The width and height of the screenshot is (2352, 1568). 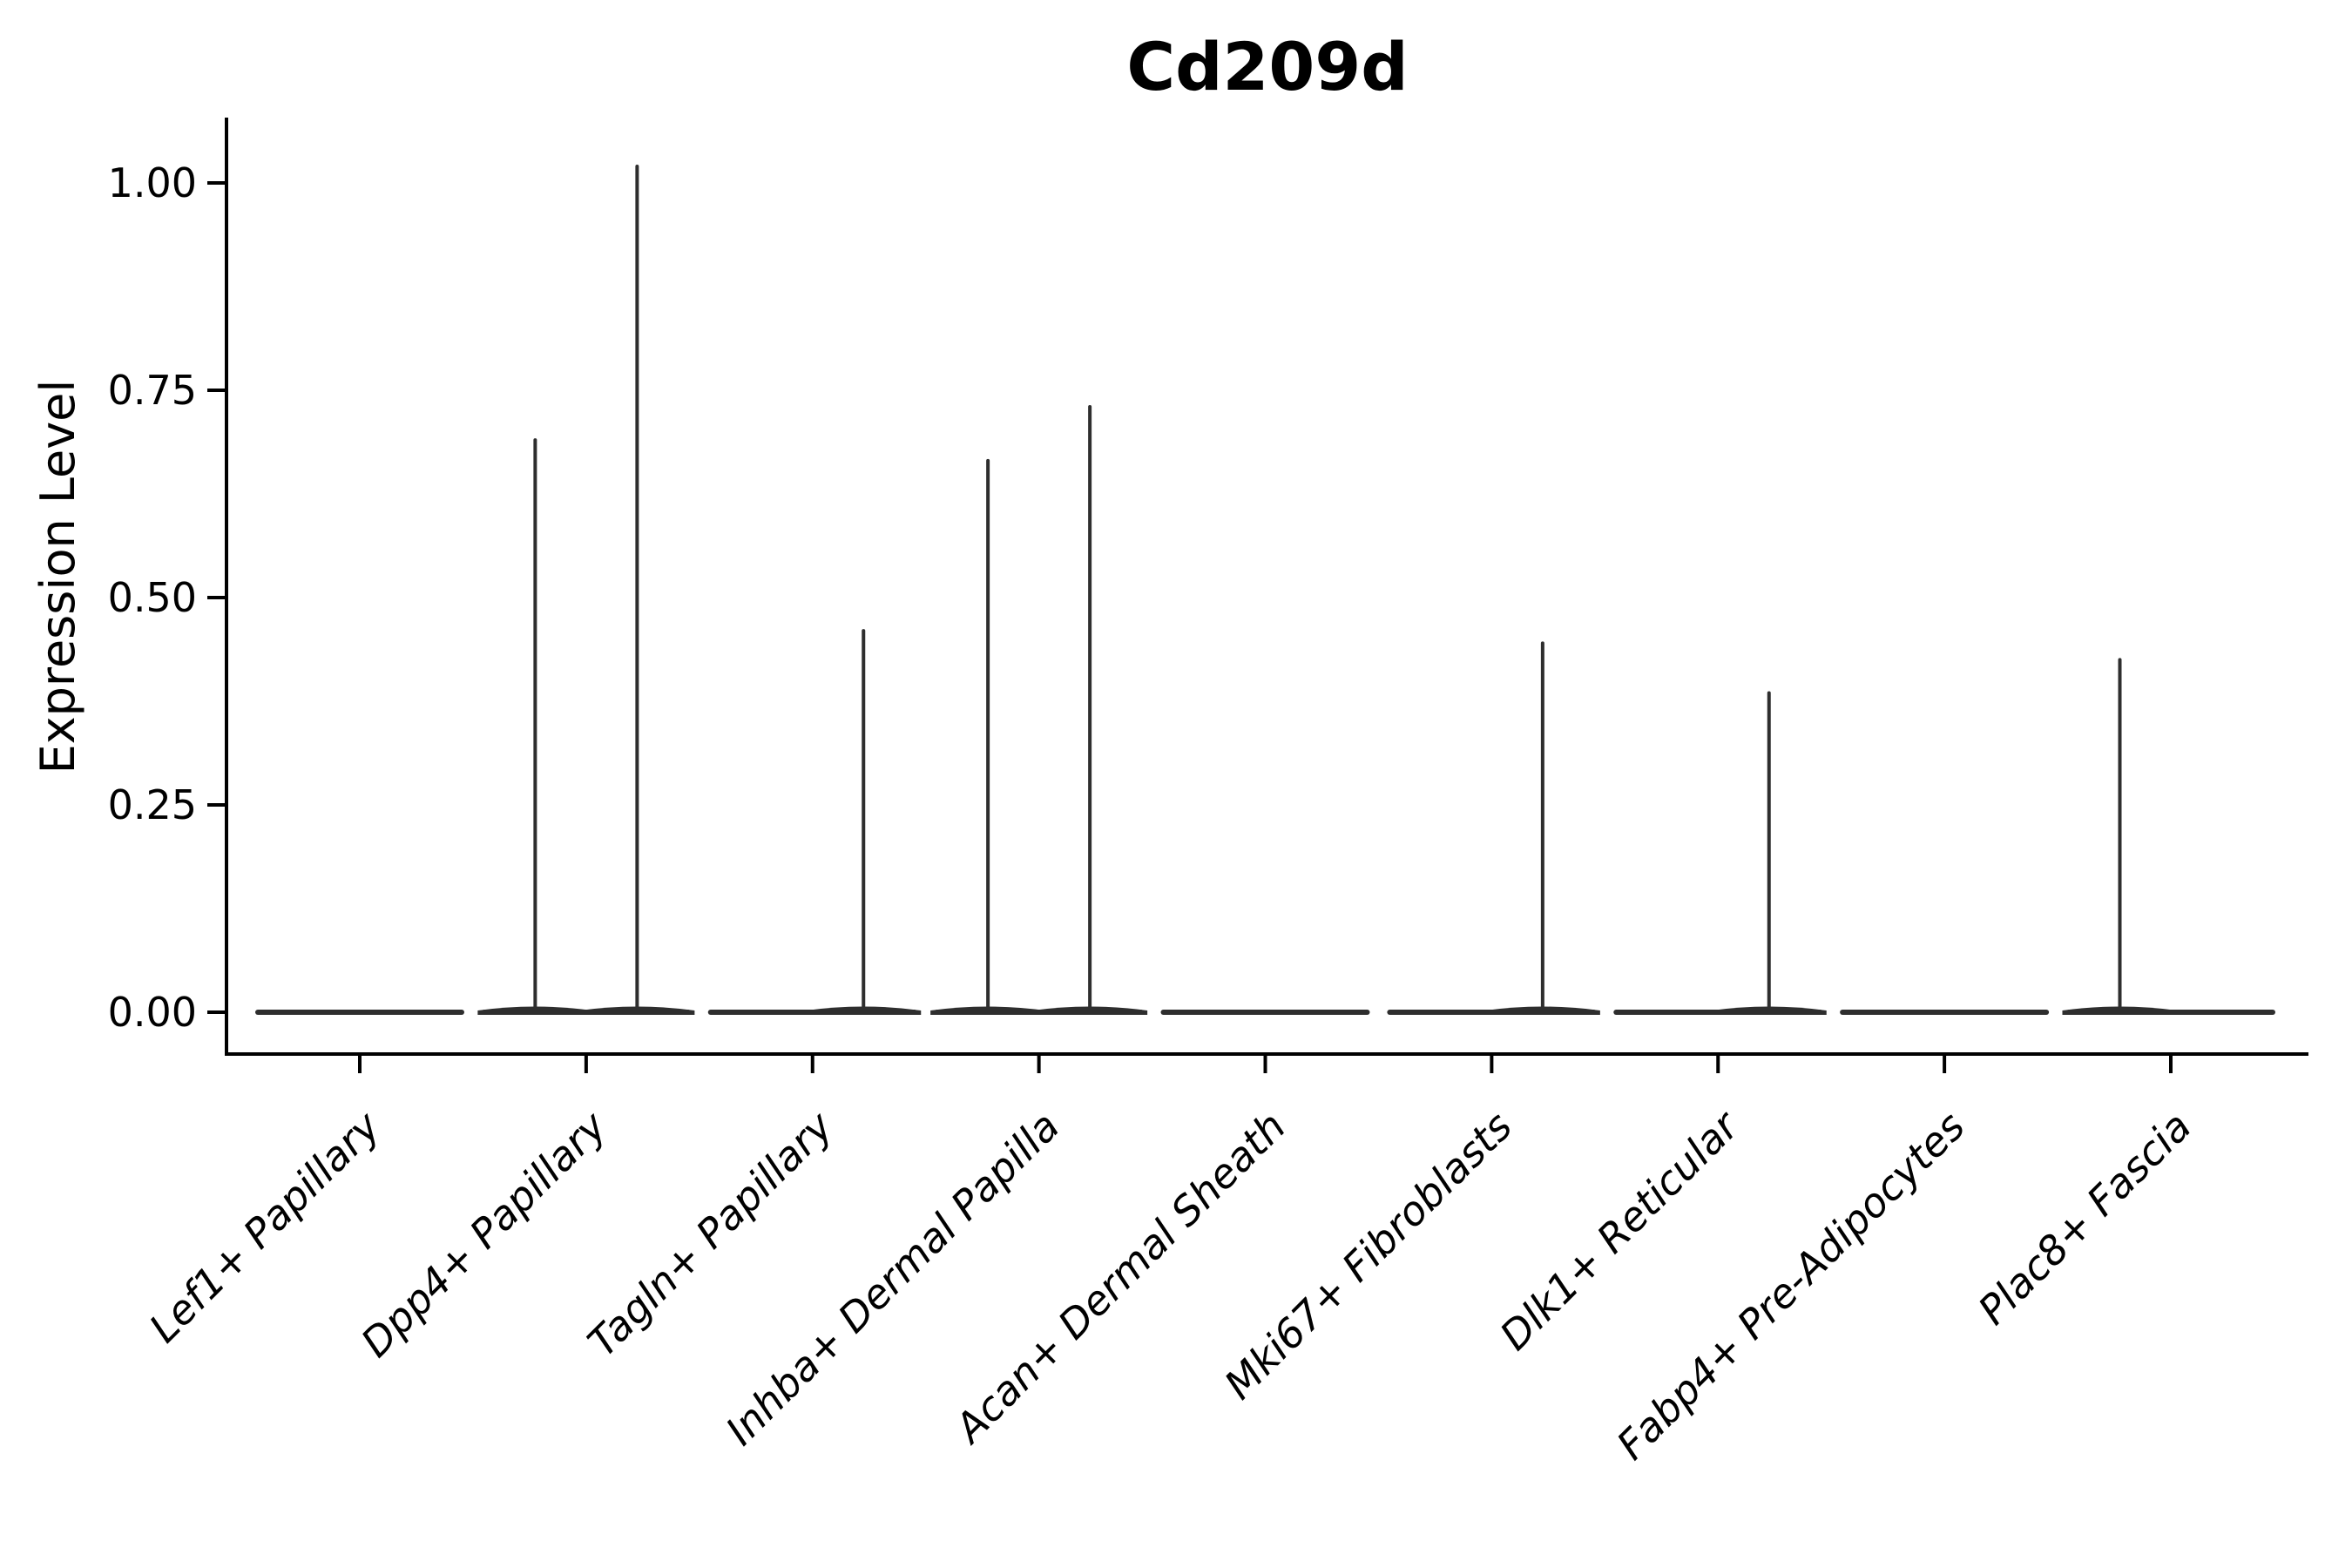 What do you see at coordinates (152, 390) in the screenshot?
I see `y-tick-label: 0.75` at bounding box center [152, 390].